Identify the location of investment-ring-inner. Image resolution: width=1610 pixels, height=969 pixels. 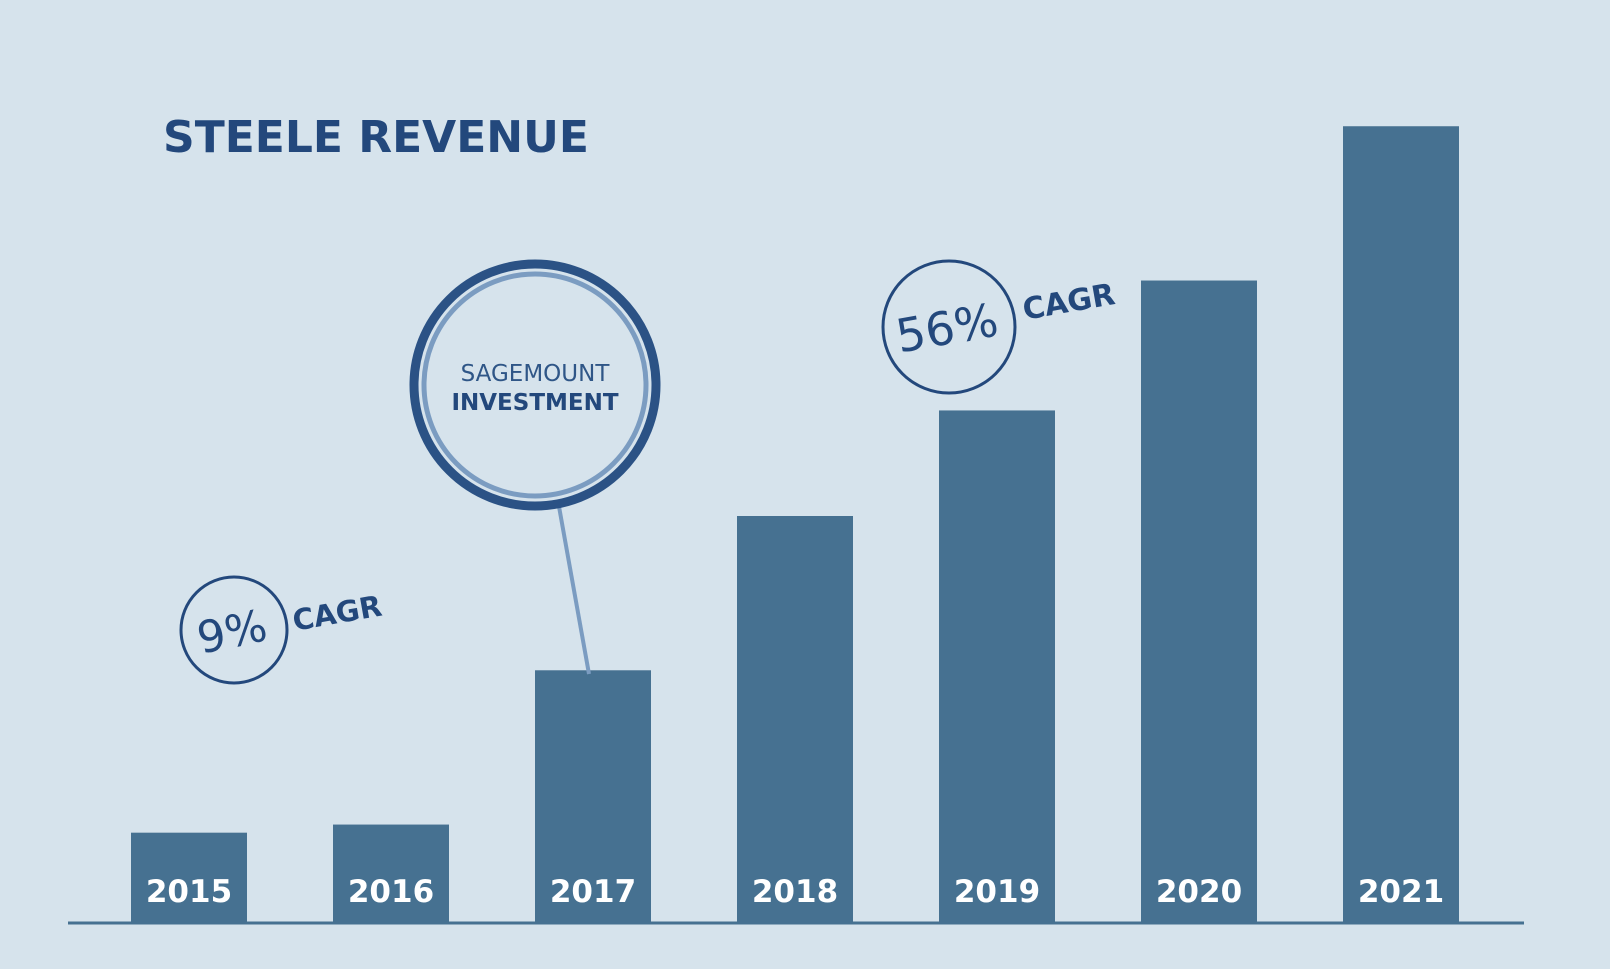
(535, 385).